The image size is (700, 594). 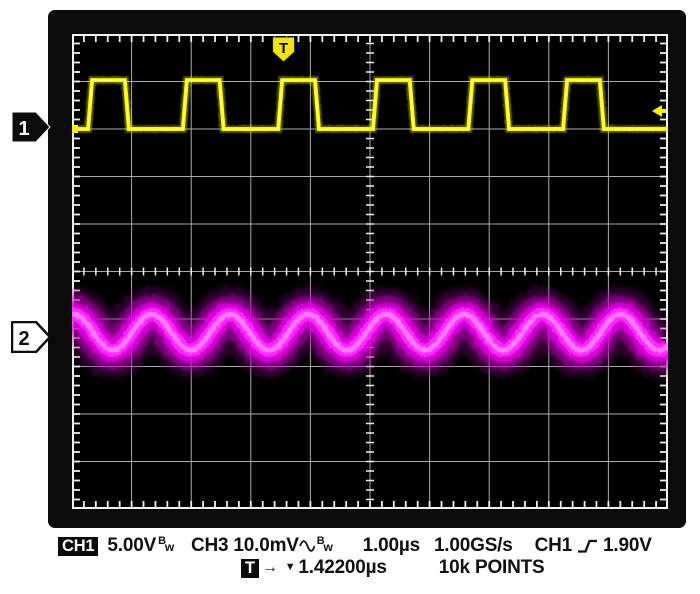 I want to click on ch1-bandwidth-b: B, so click(x=162, y=541).